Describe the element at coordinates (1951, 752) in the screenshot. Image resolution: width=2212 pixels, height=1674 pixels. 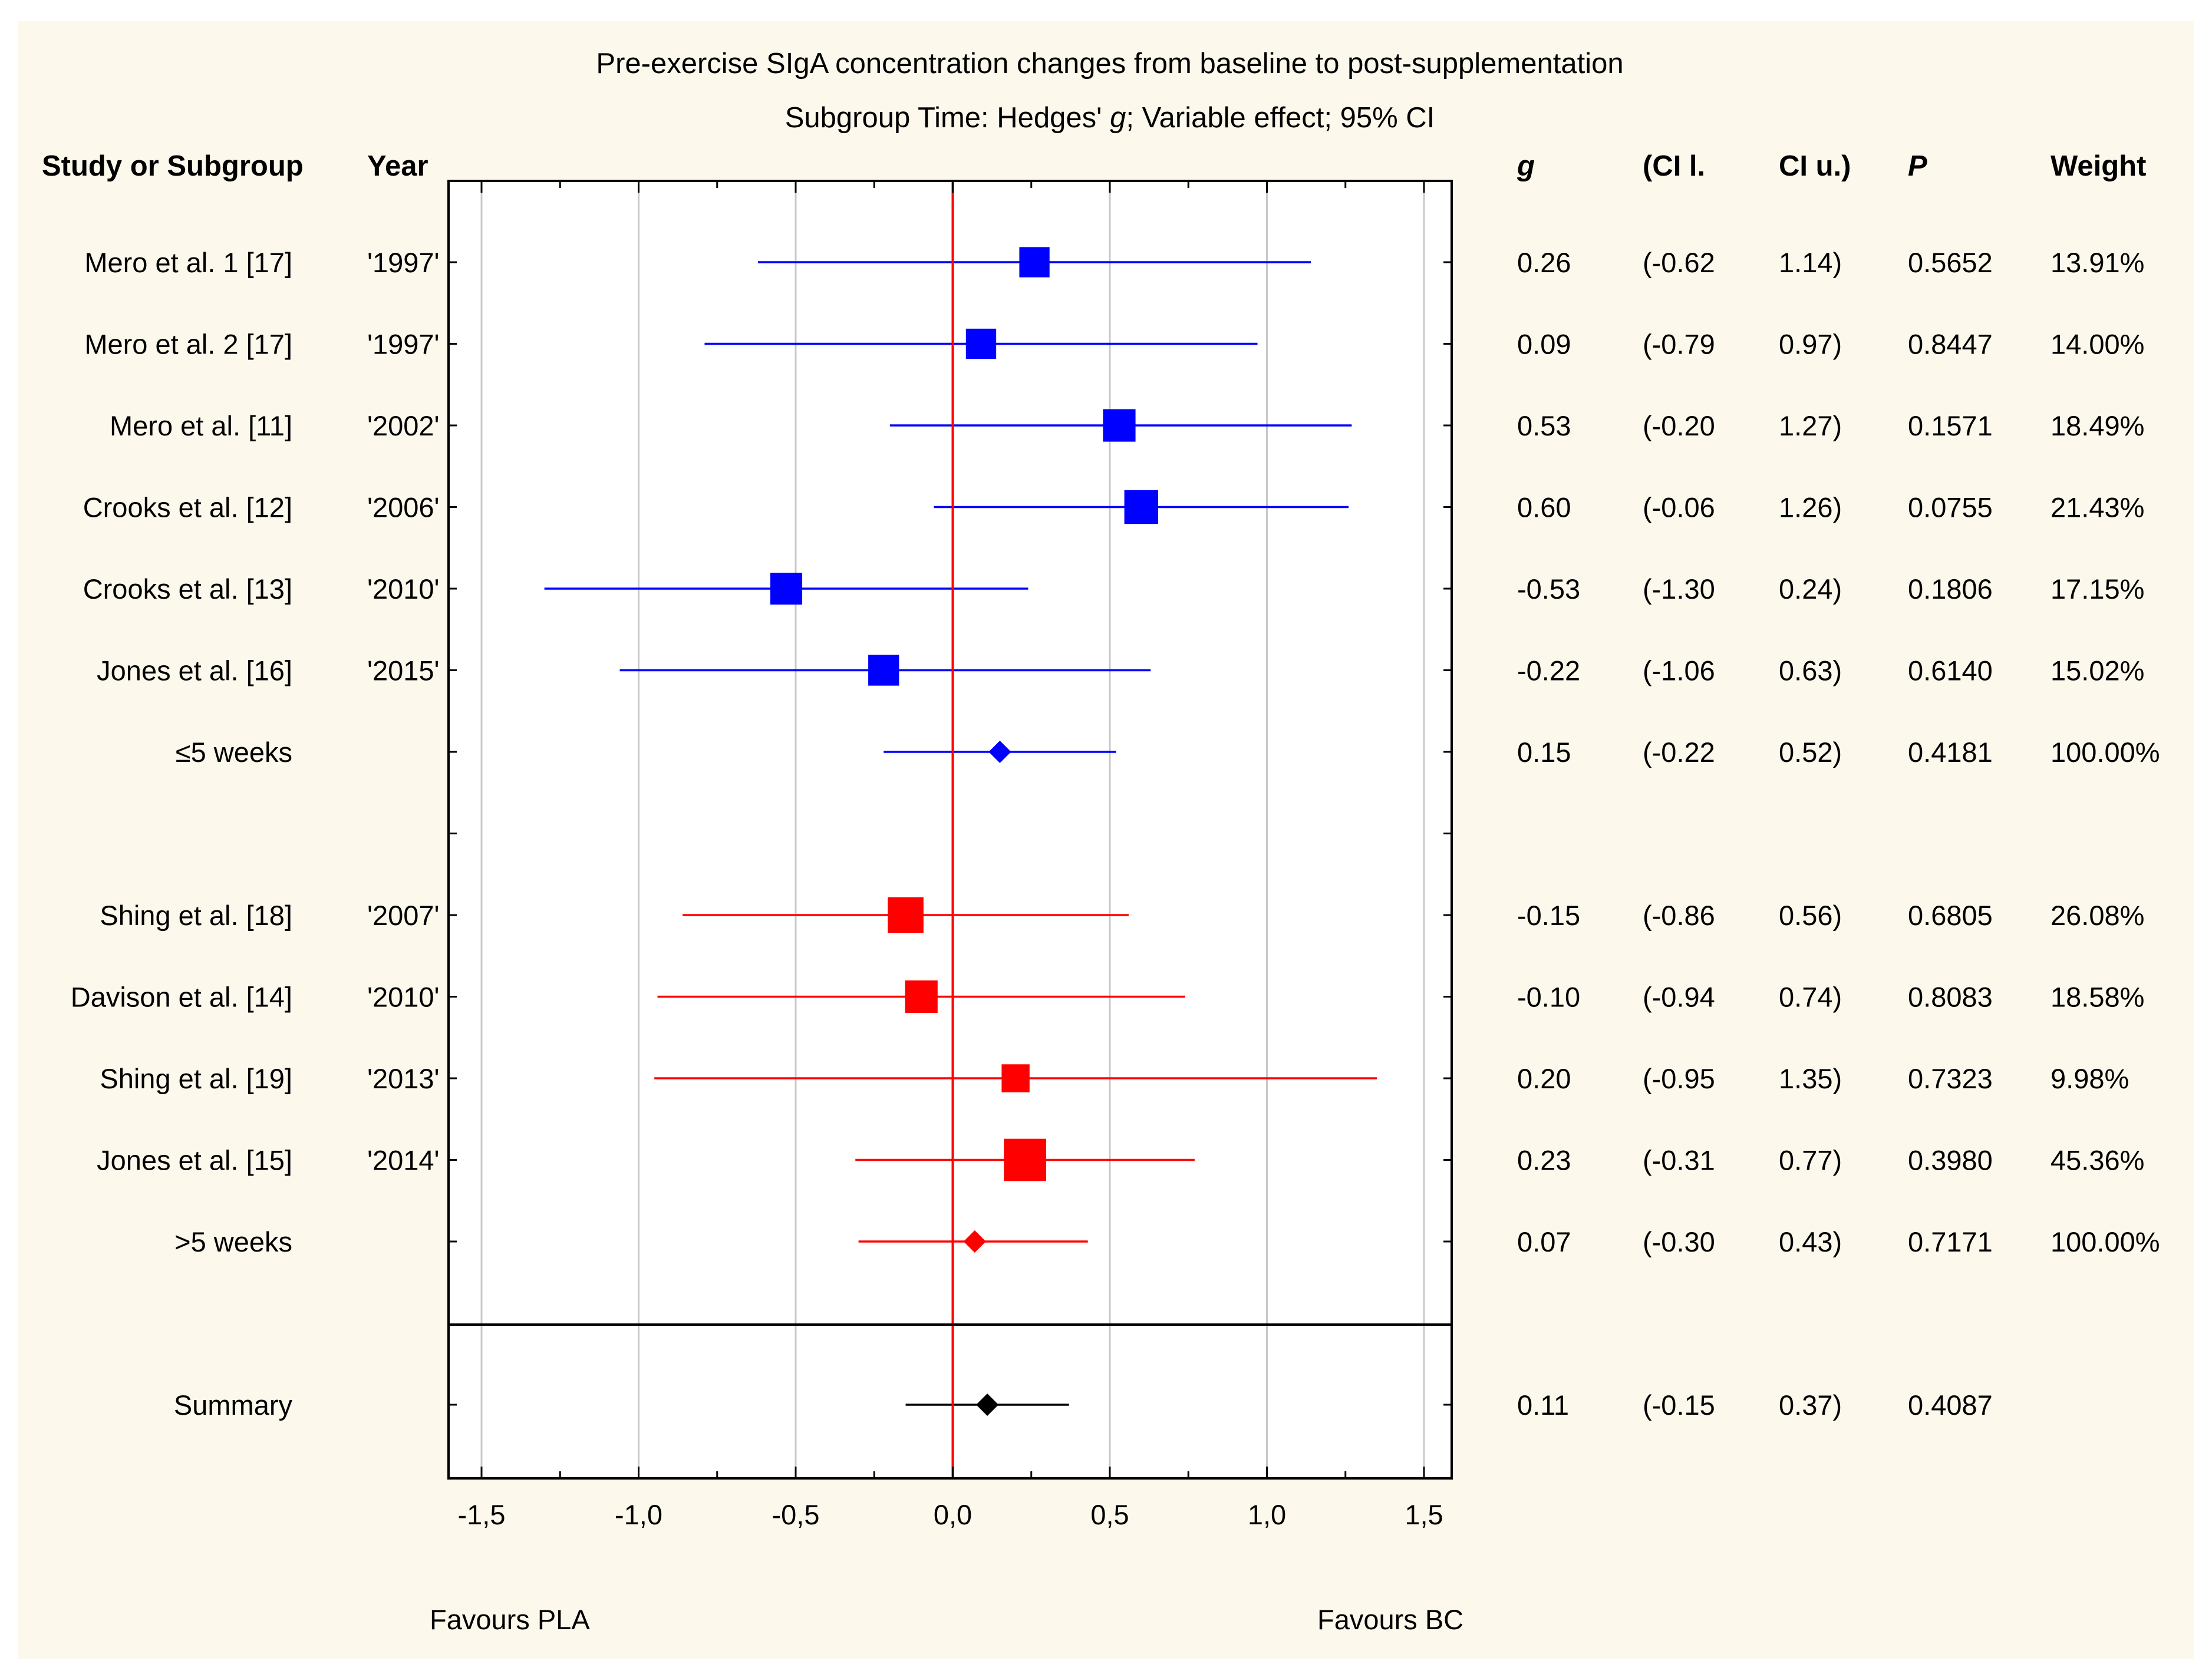
I see `row-p-value: 0.4181` at that location.